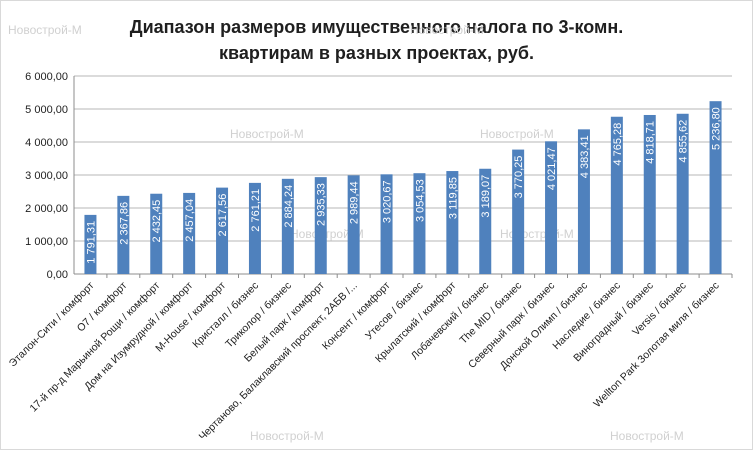 Image resolution: width=753 pixels, height=450 pixels. I want to click on x-category-label: Утесов / бизнес, so click(394, 311).